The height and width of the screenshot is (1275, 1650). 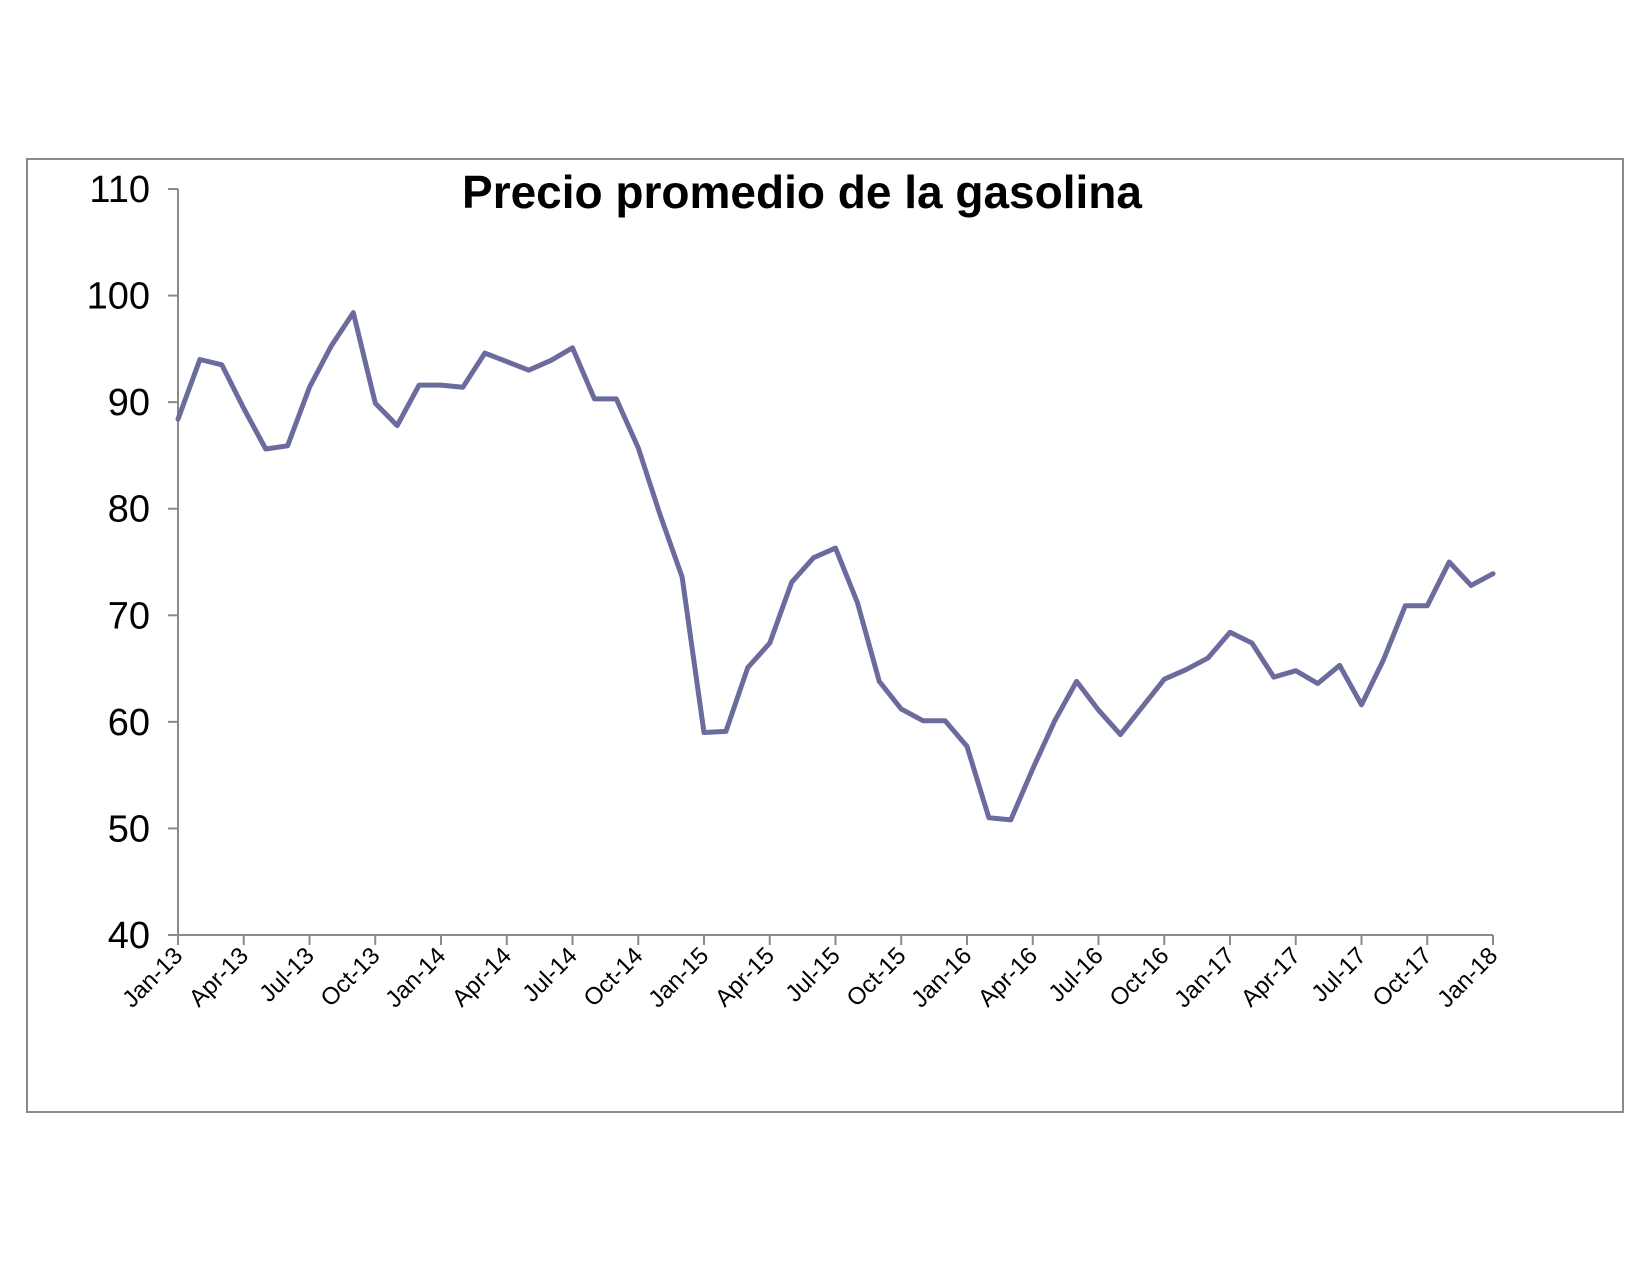 I want to click on x-tick-label: Oct-16, so click(x=1139, y=977).